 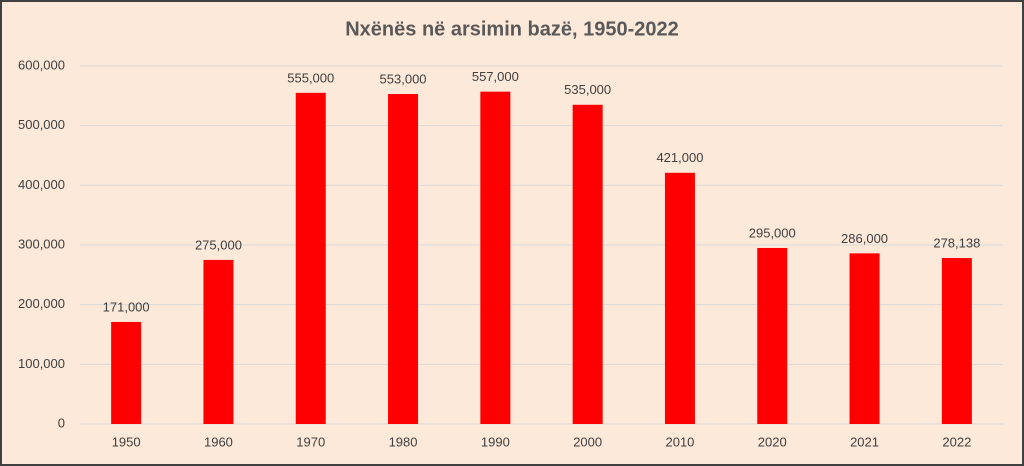 I want to click on data-label: 286,000, so click(x=864, y=238).